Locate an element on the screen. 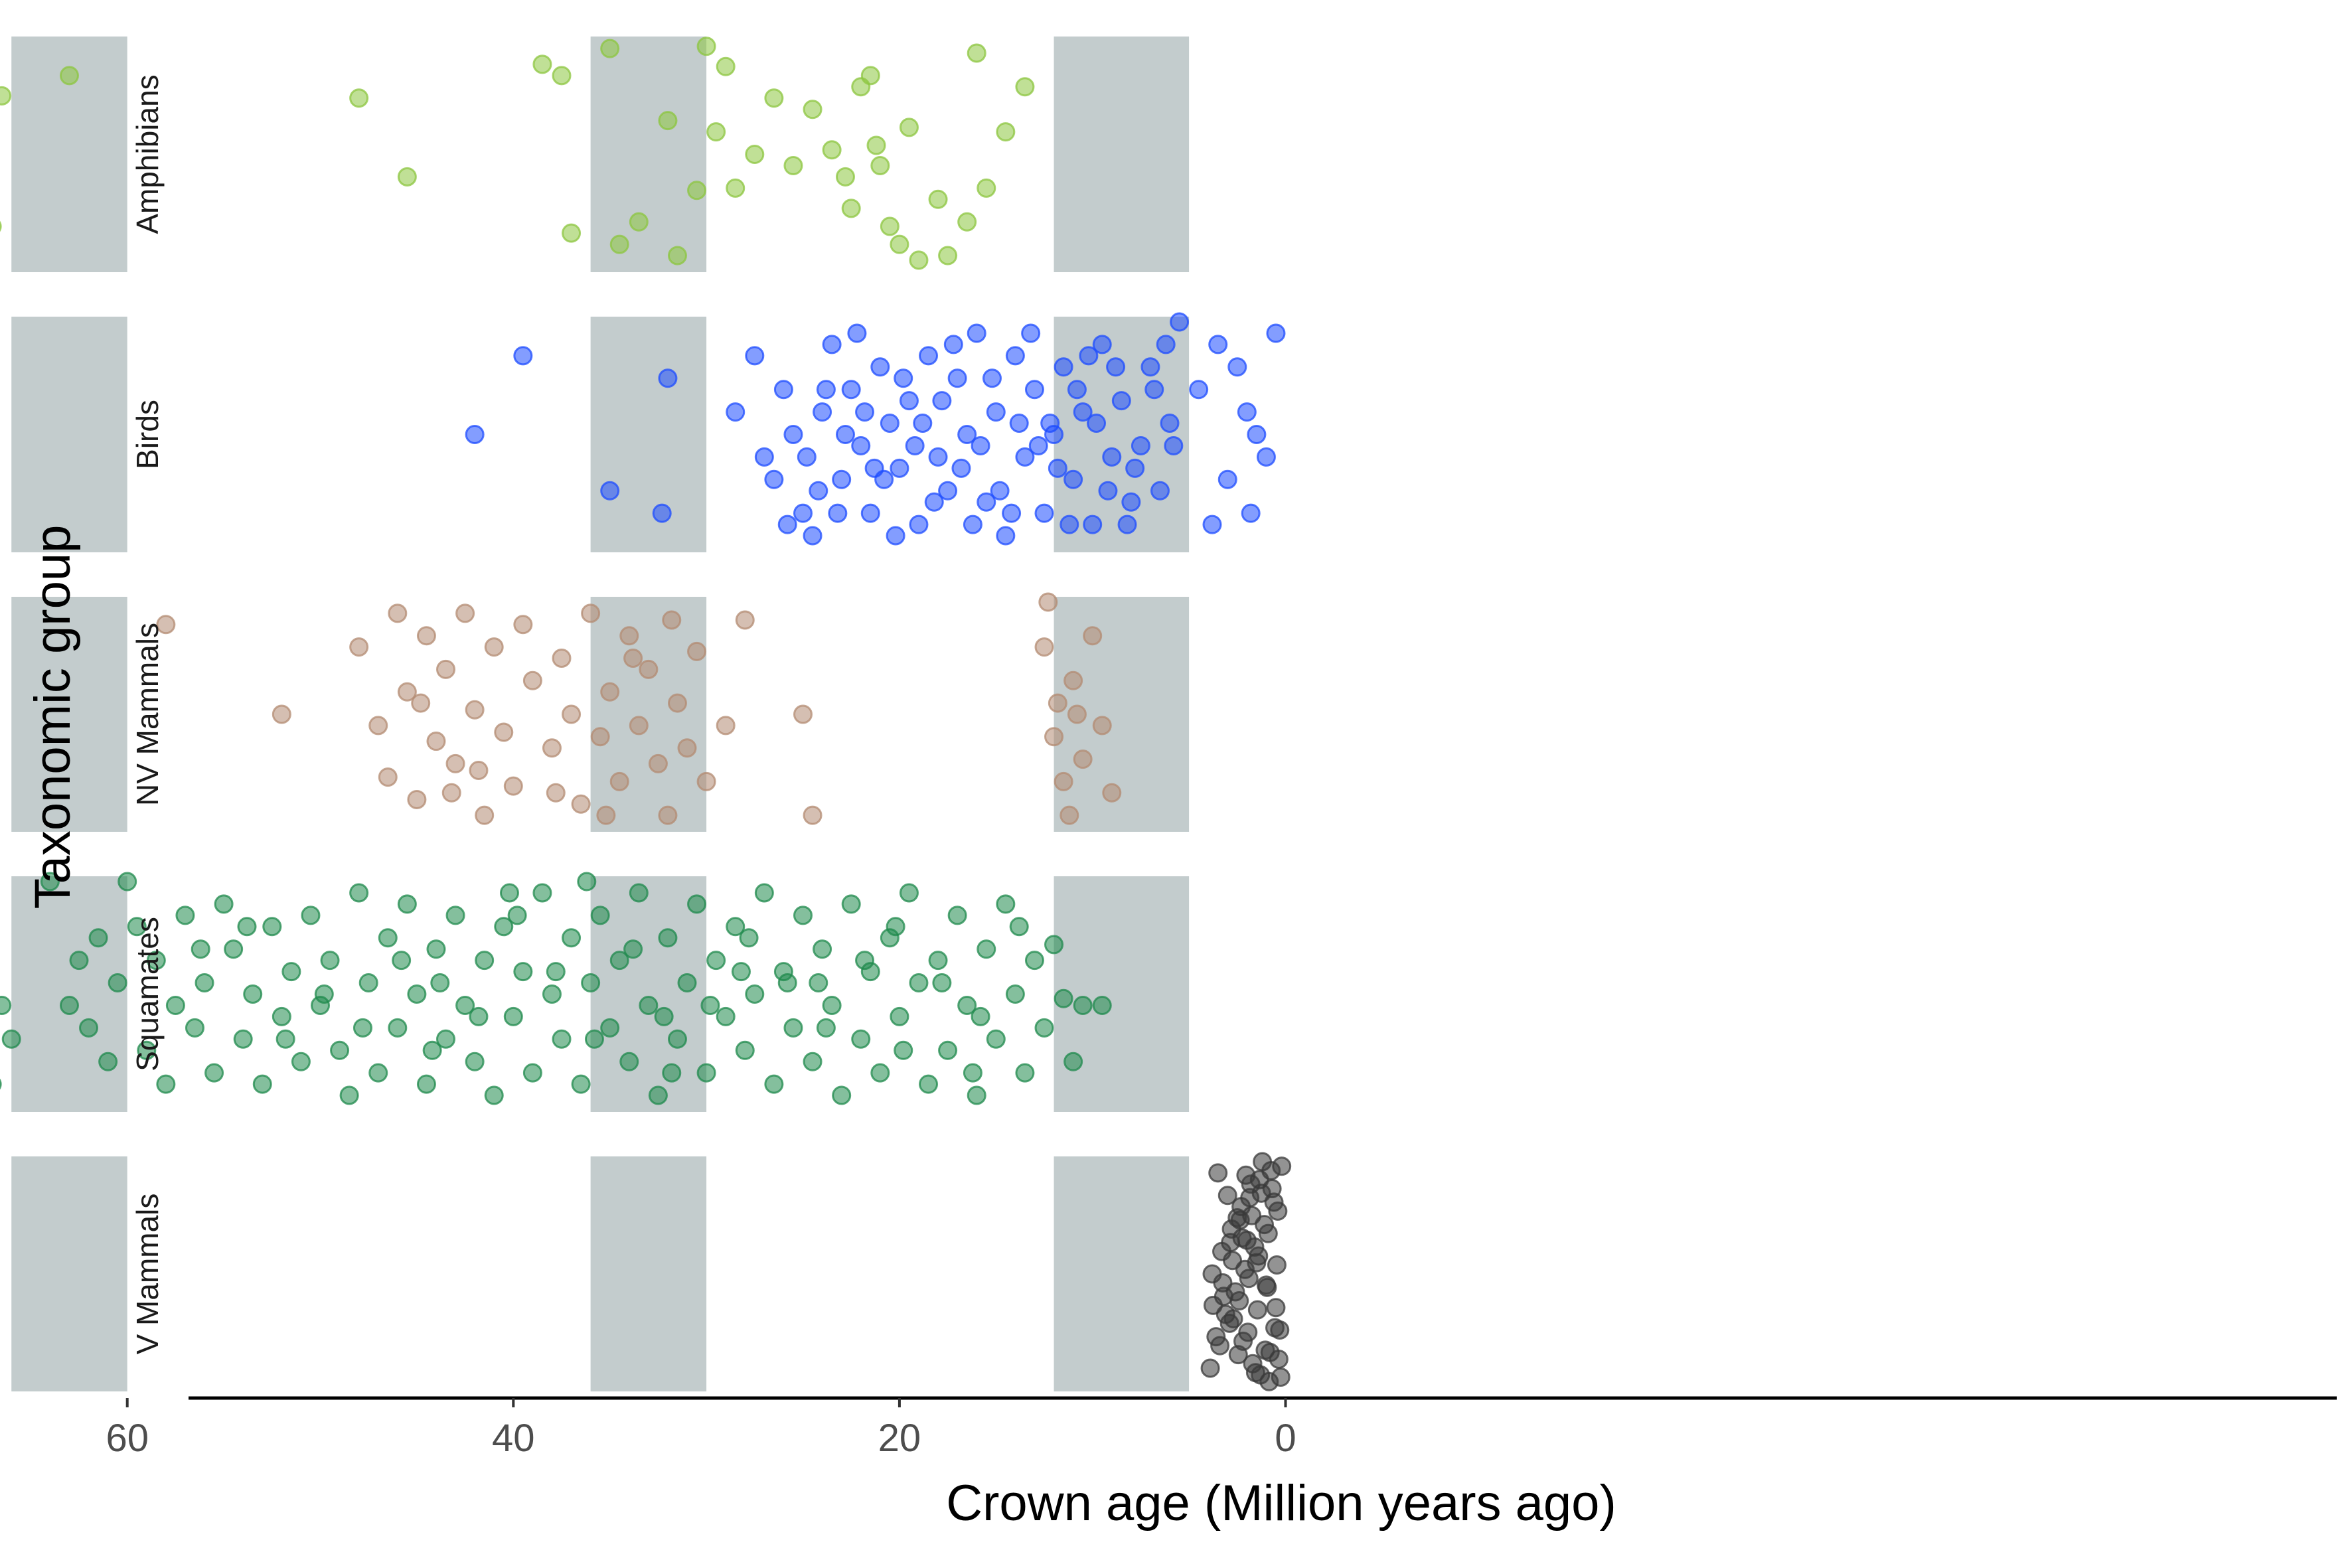 This screenshot has height=1568, width=2352. series-squamates is located at coordinates (556, 988).